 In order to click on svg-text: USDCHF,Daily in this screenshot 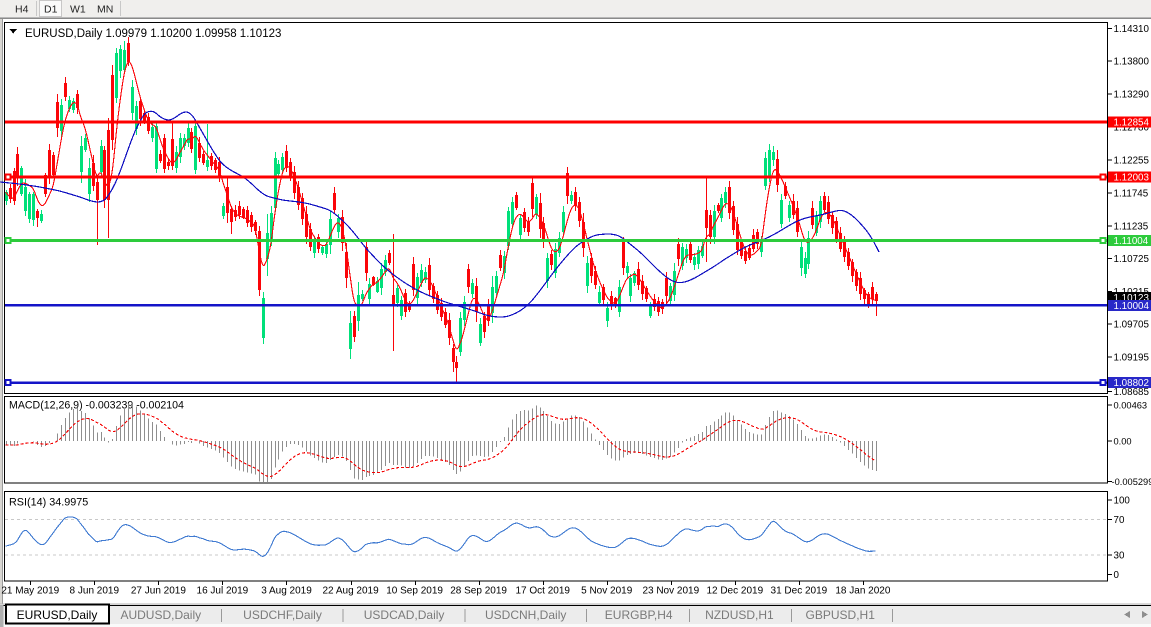, I will do `click(282, 615)`.